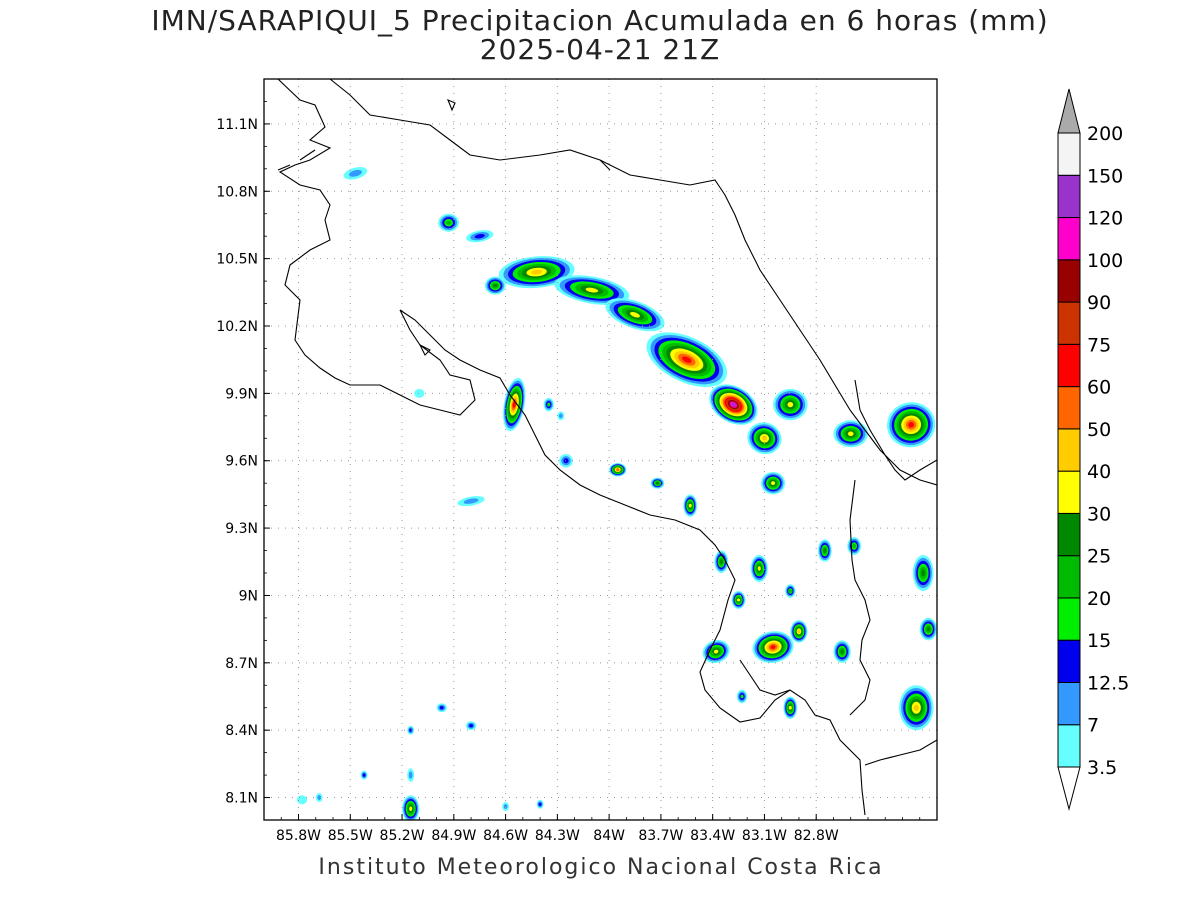 The image size is (1200, 900). Describe the element at coordinates (1093, 449) in the screenshot. I see `colorbar: 3.5 7 12.5 15 20 25 30 40 50 60 75 90 100 120 150 200` at that location.